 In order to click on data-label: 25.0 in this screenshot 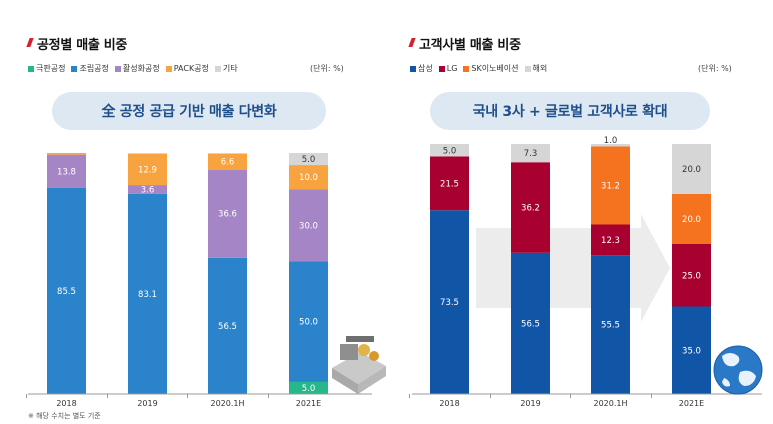, I will do `click(691, 276)`.